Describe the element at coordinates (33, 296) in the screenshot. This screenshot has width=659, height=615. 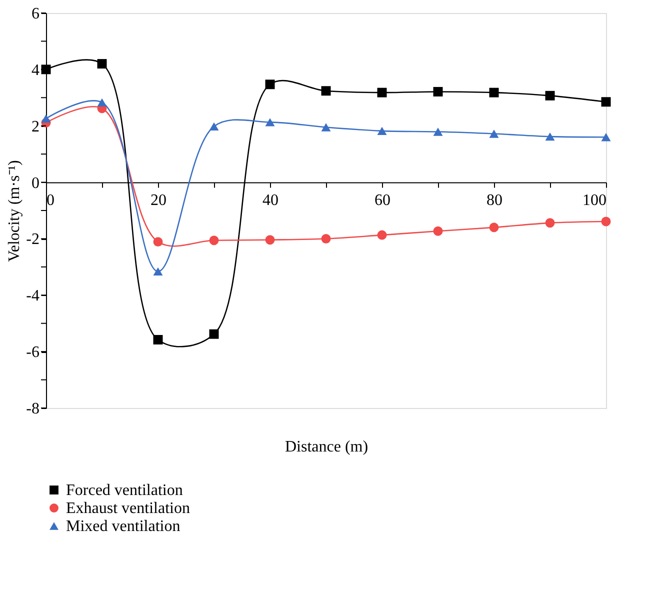
I see `y-tick-label: -4` at that location.